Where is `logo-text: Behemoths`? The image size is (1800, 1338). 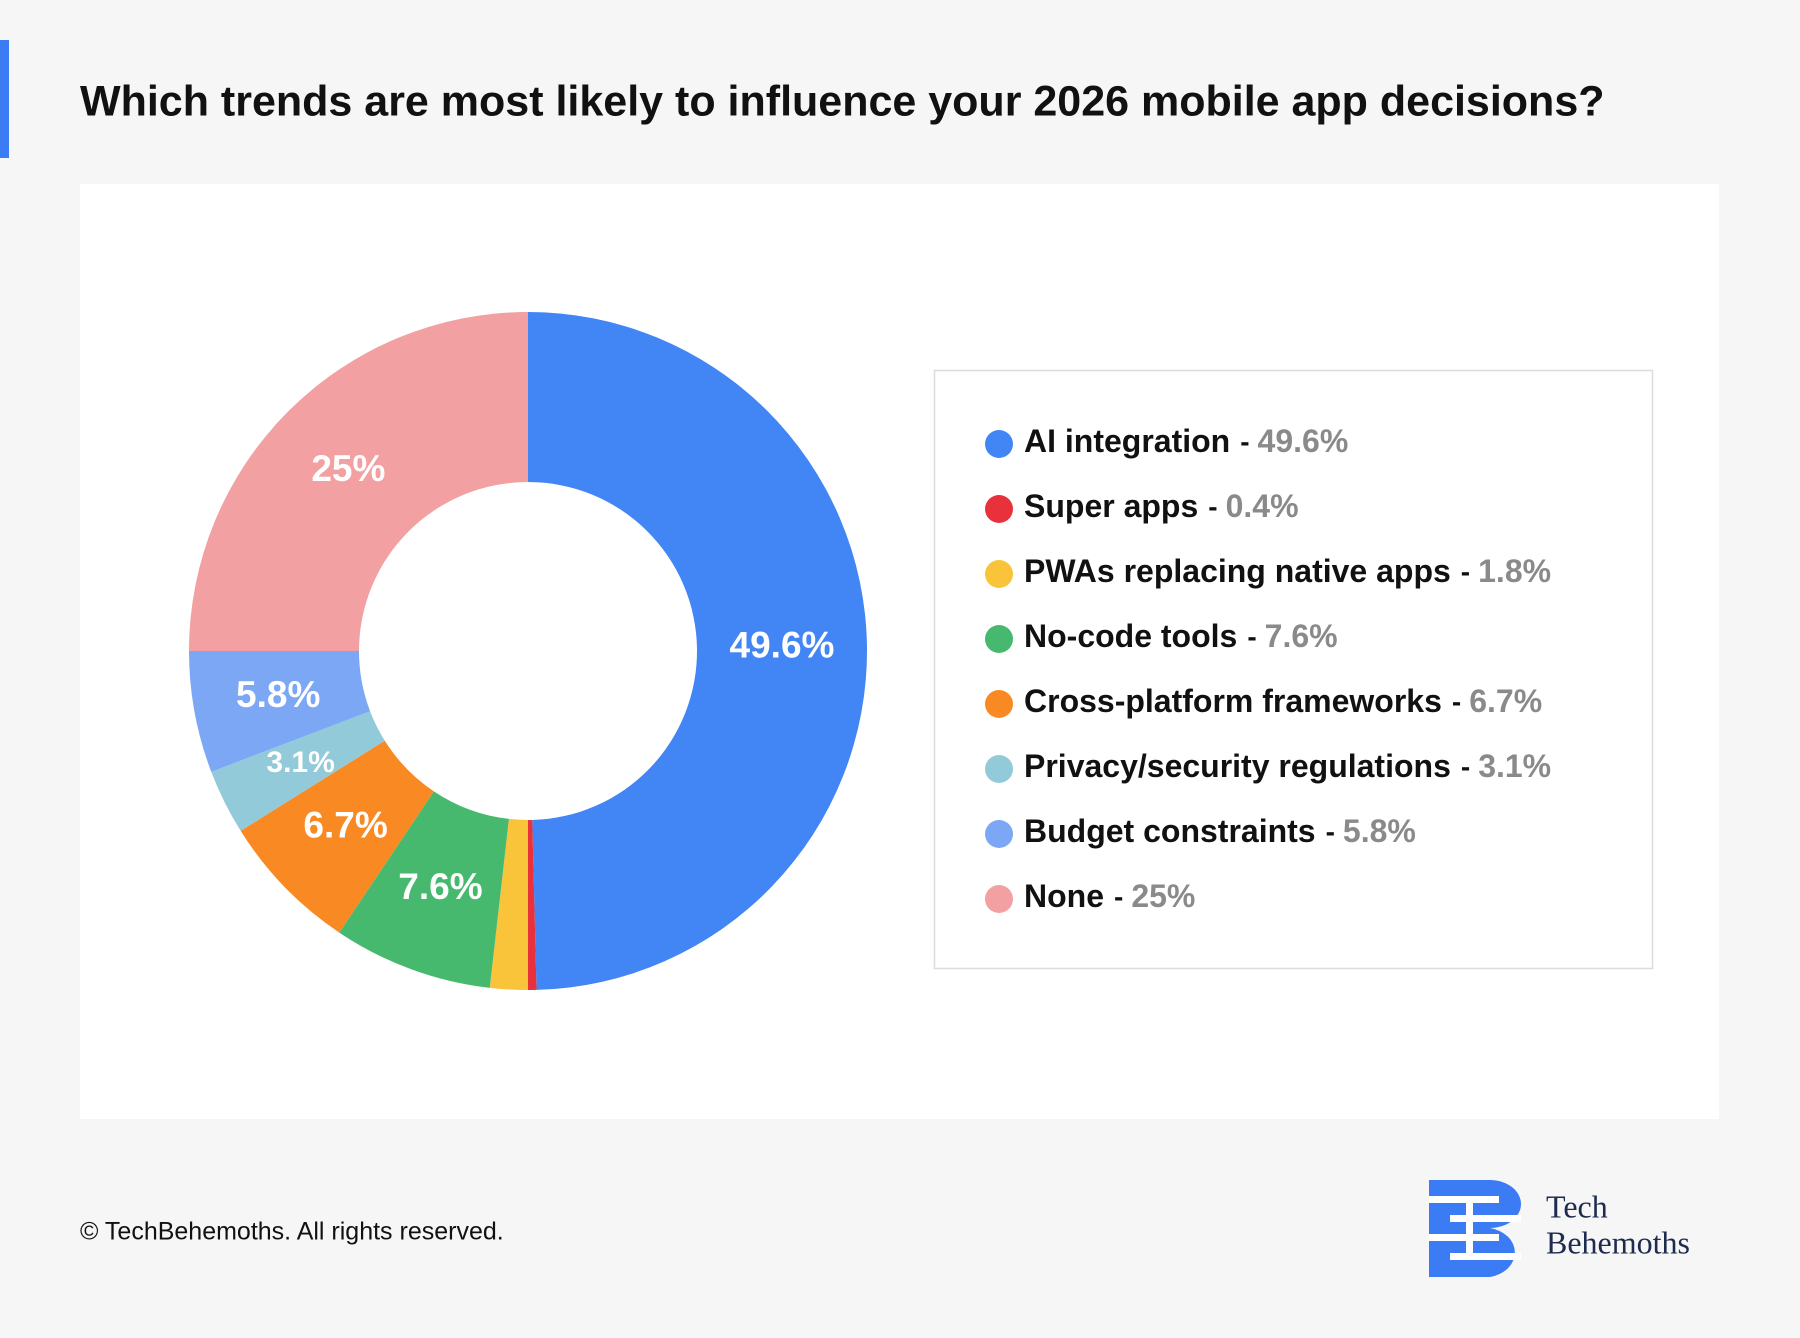
logo-text: Behemoths is located at coordinates (1618, 1242).